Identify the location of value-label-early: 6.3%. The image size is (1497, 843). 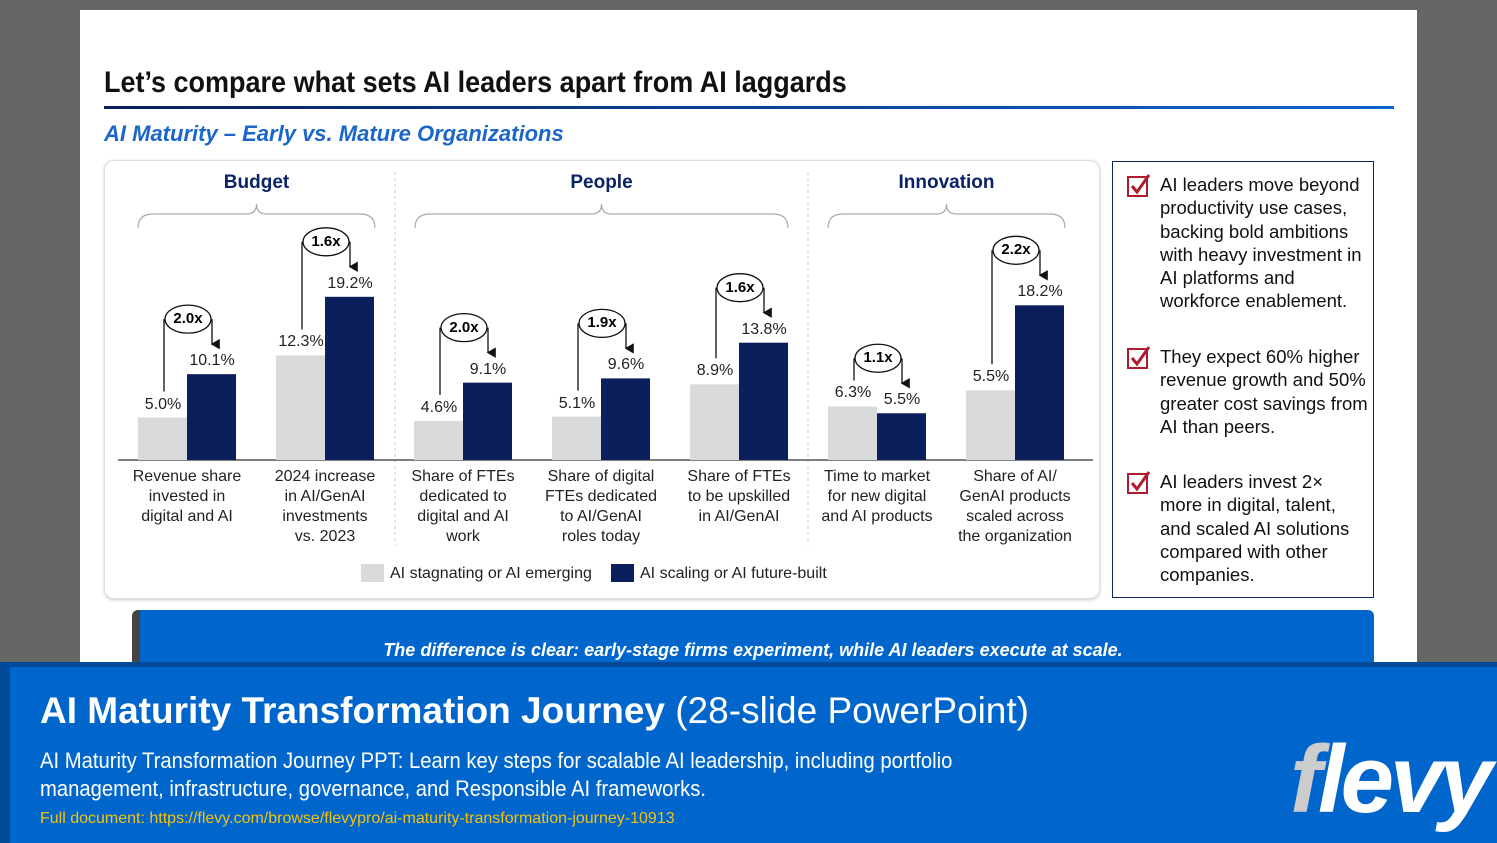
(853, 393).